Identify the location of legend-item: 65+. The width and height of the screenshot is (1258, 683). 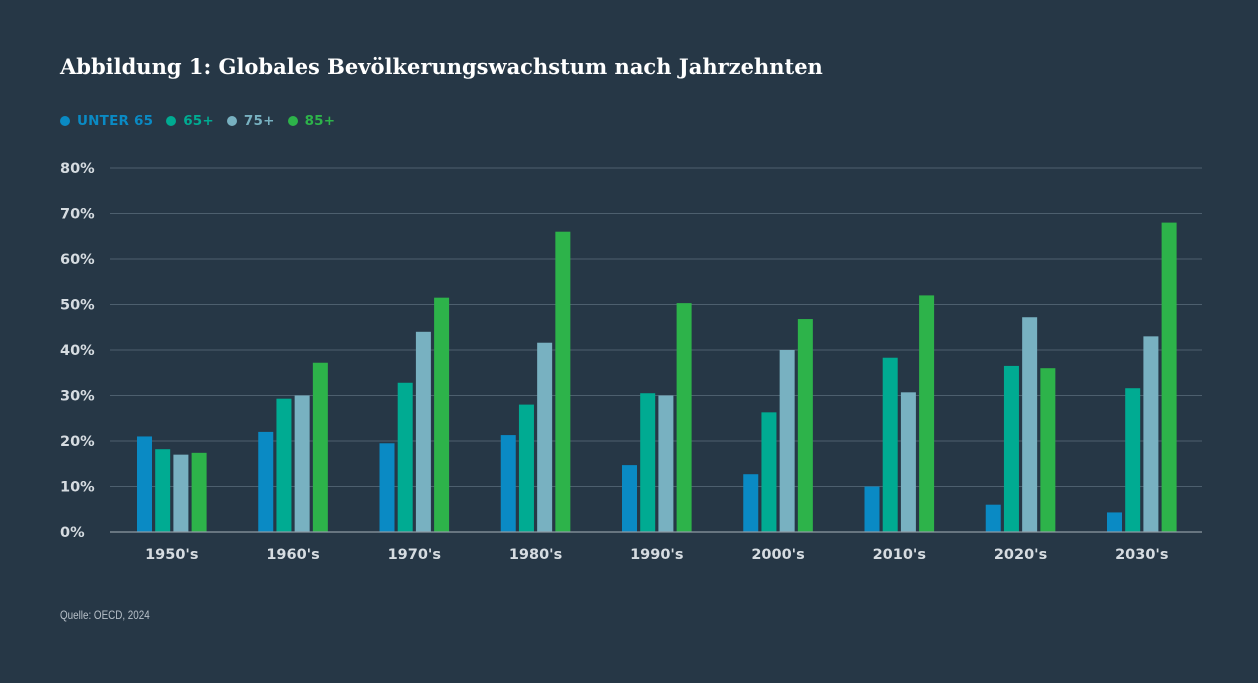
(190, 121).